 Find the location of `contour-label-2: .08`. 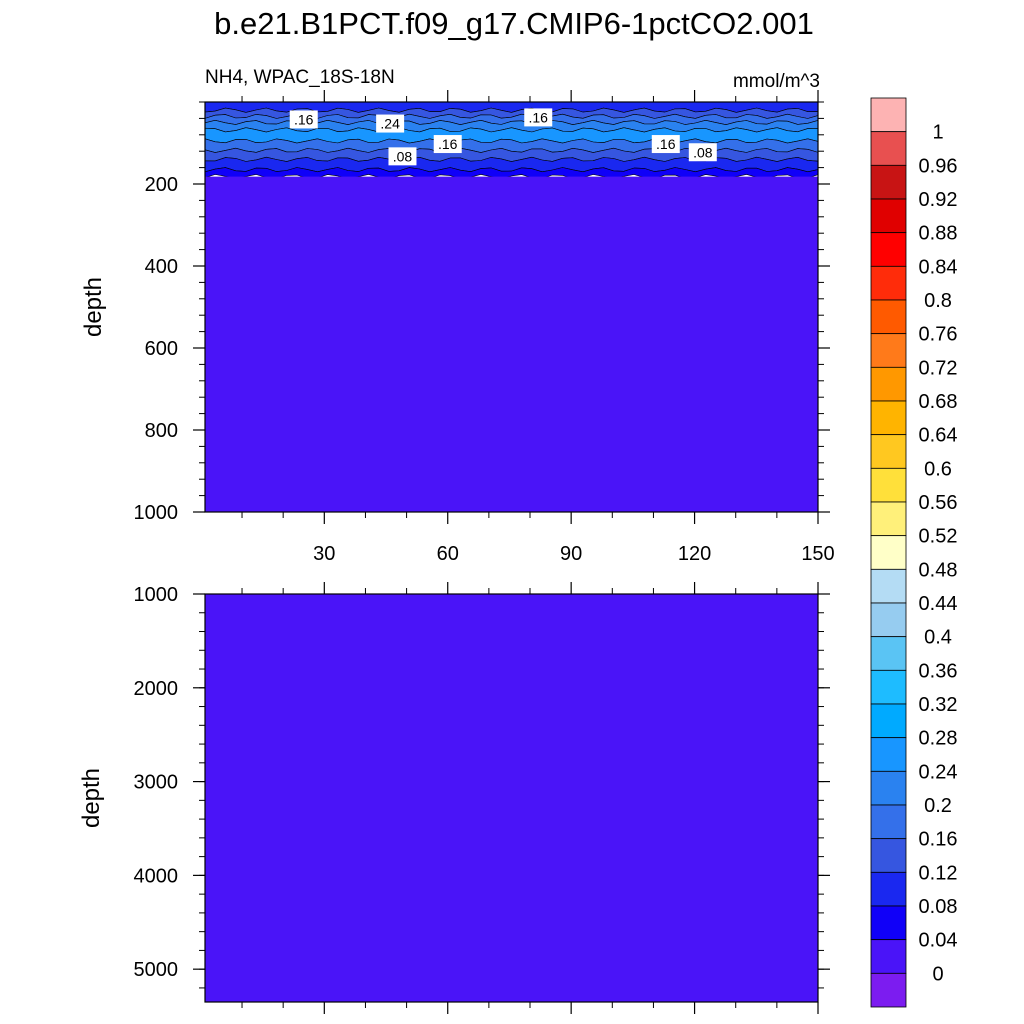

contour-label-2: .08 is located at coordinates (402, 156).